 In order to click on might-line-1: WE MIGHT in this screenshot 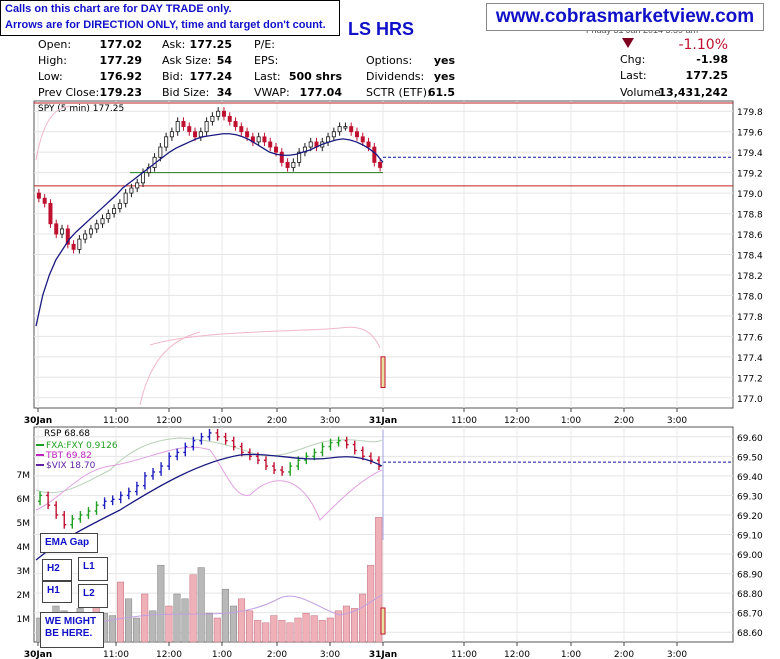, I will do `click(71, 621)`.